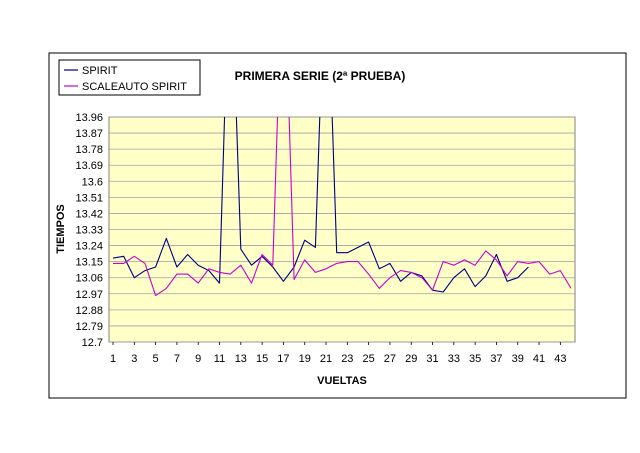  What do you see at coordinates (262, 359) in the screenshot?
I see `x-tick-label: 15` at bounding box center [262, 359].